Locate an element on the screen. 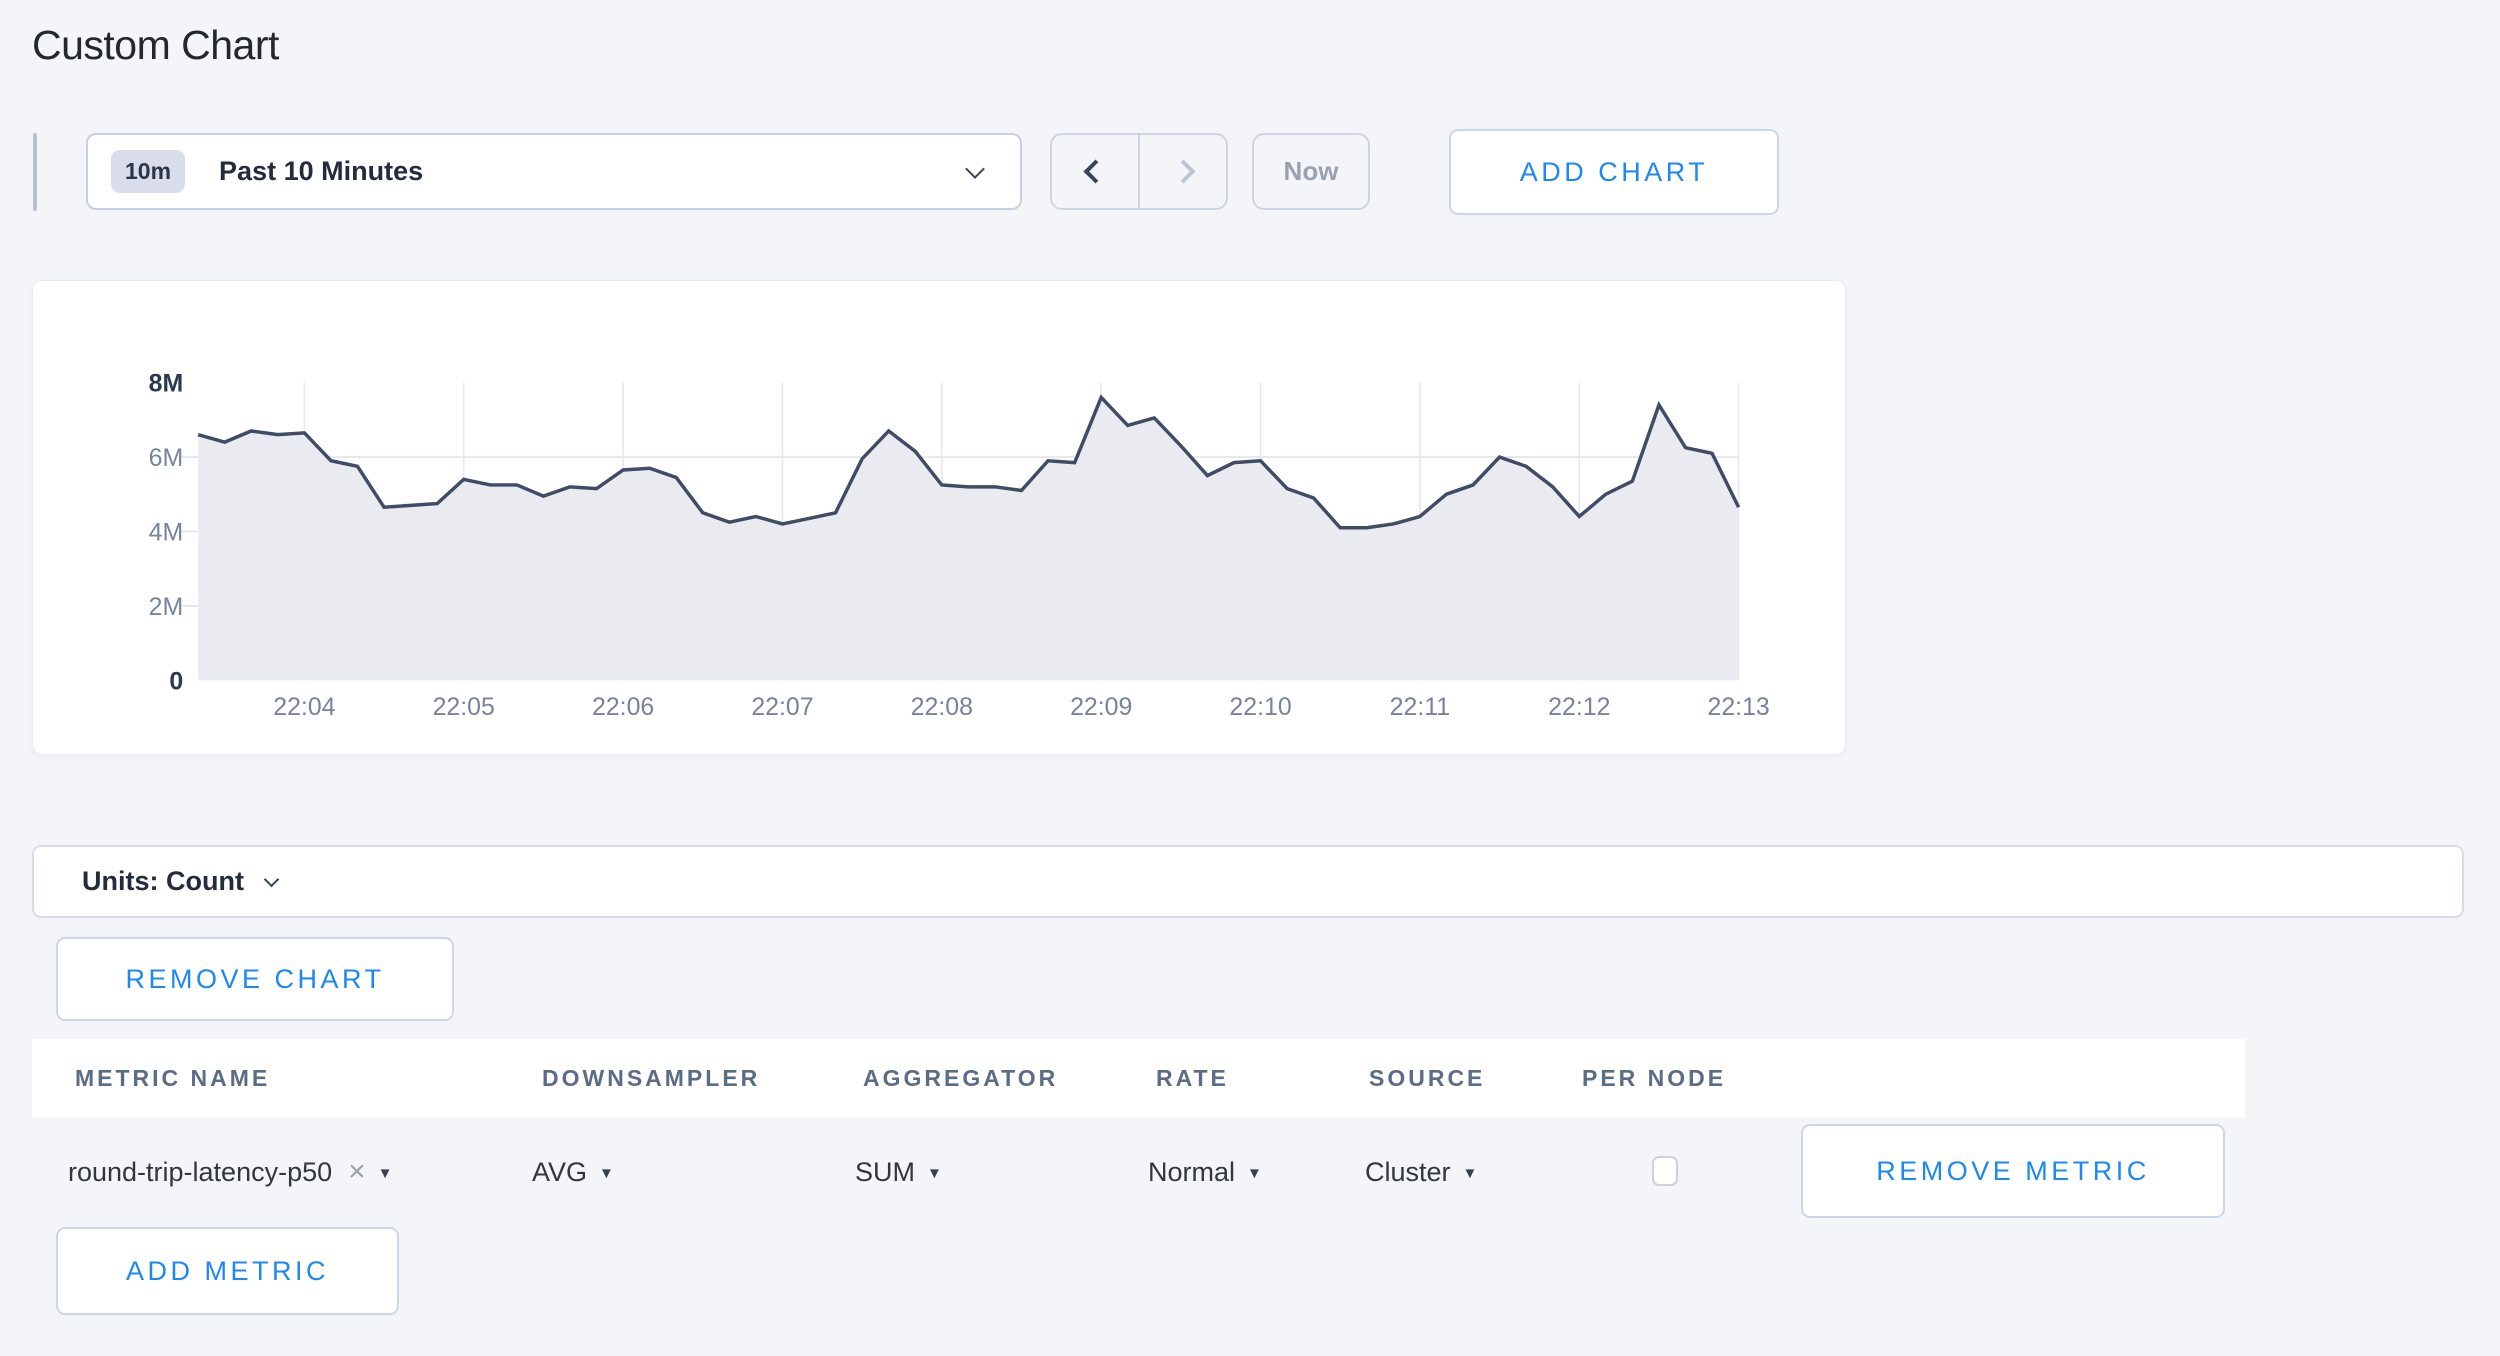 The width and height of the screenshot is (2500, 1356). aggregator-select: SUM ▼ is located at coordinates (898, 1172).